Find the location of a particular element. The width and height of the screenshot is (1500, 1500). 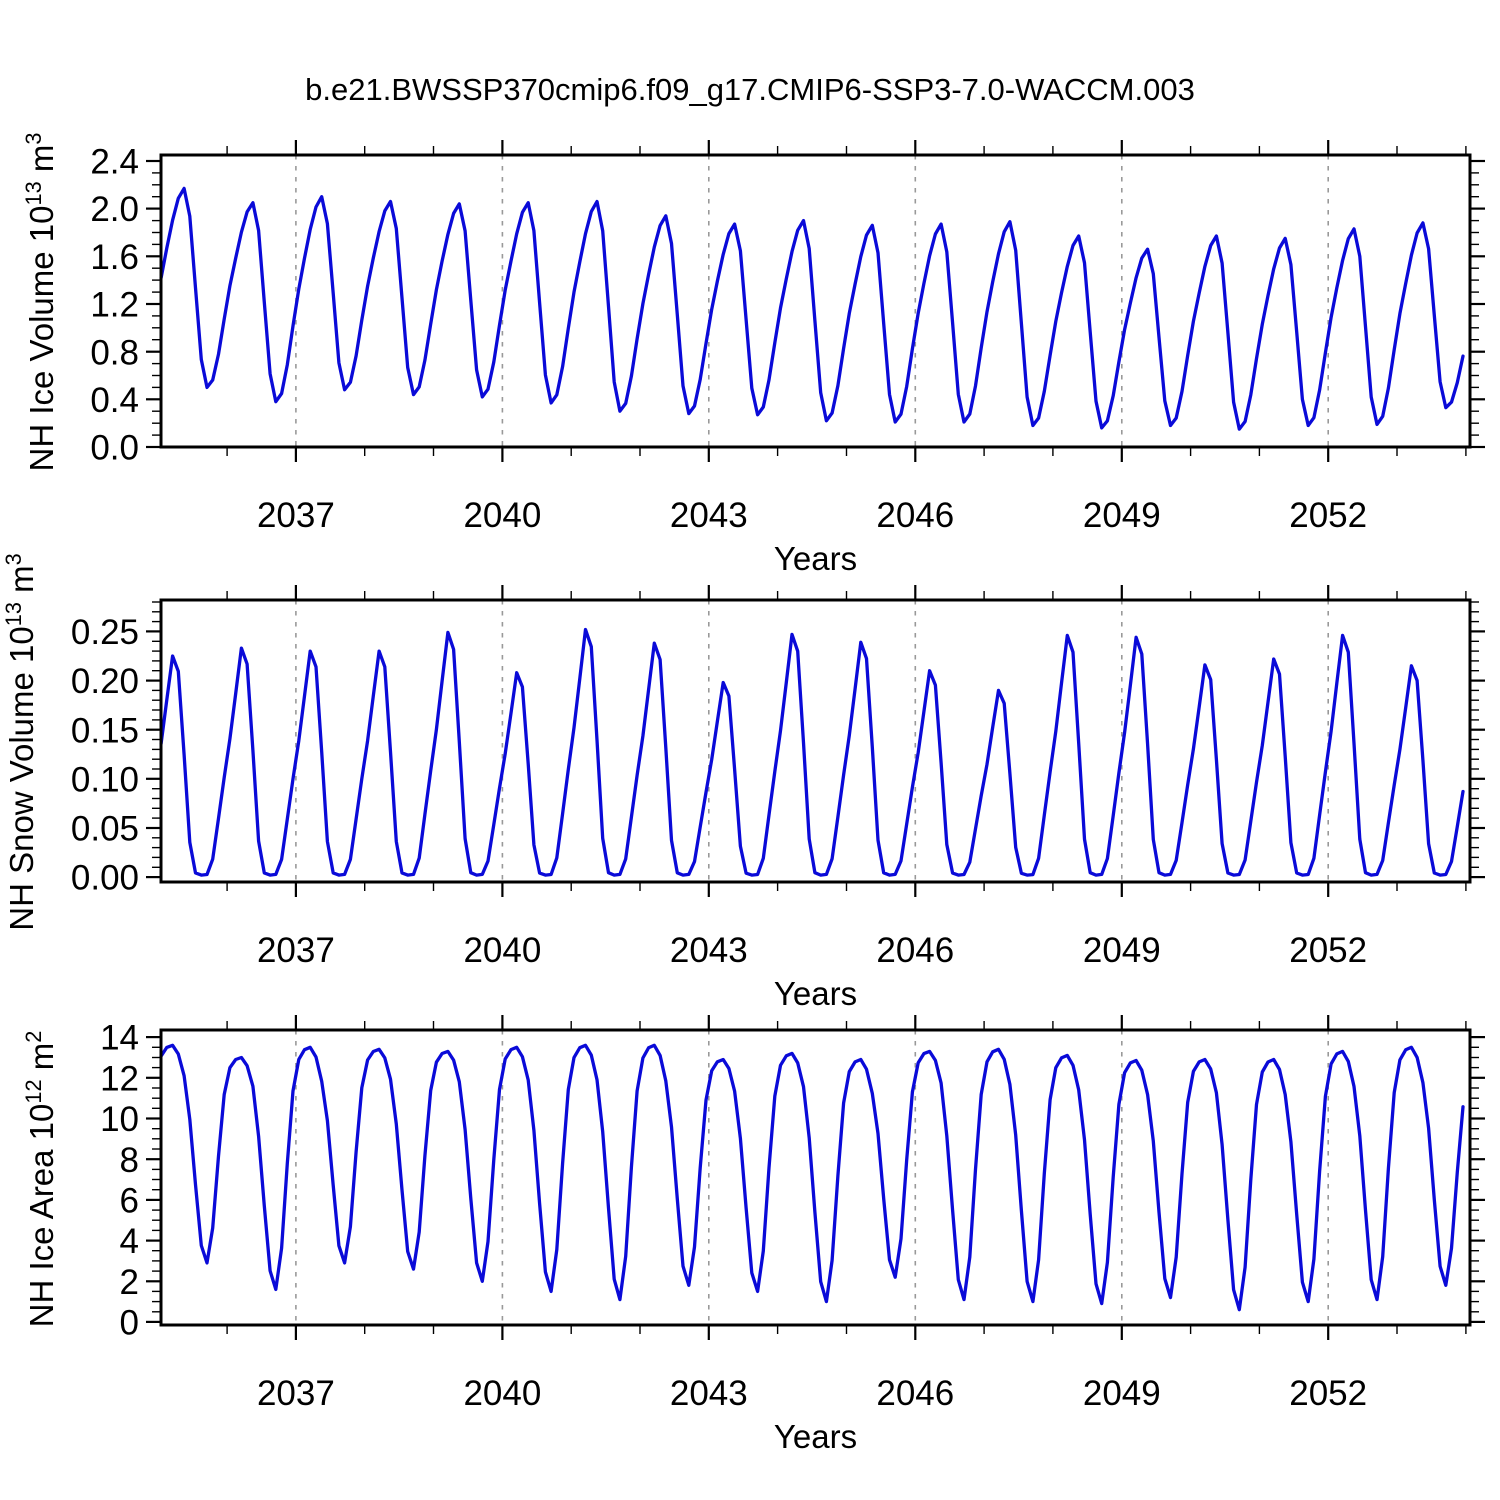

y-tick-label: 12 is located at coordinates (119, 1078).